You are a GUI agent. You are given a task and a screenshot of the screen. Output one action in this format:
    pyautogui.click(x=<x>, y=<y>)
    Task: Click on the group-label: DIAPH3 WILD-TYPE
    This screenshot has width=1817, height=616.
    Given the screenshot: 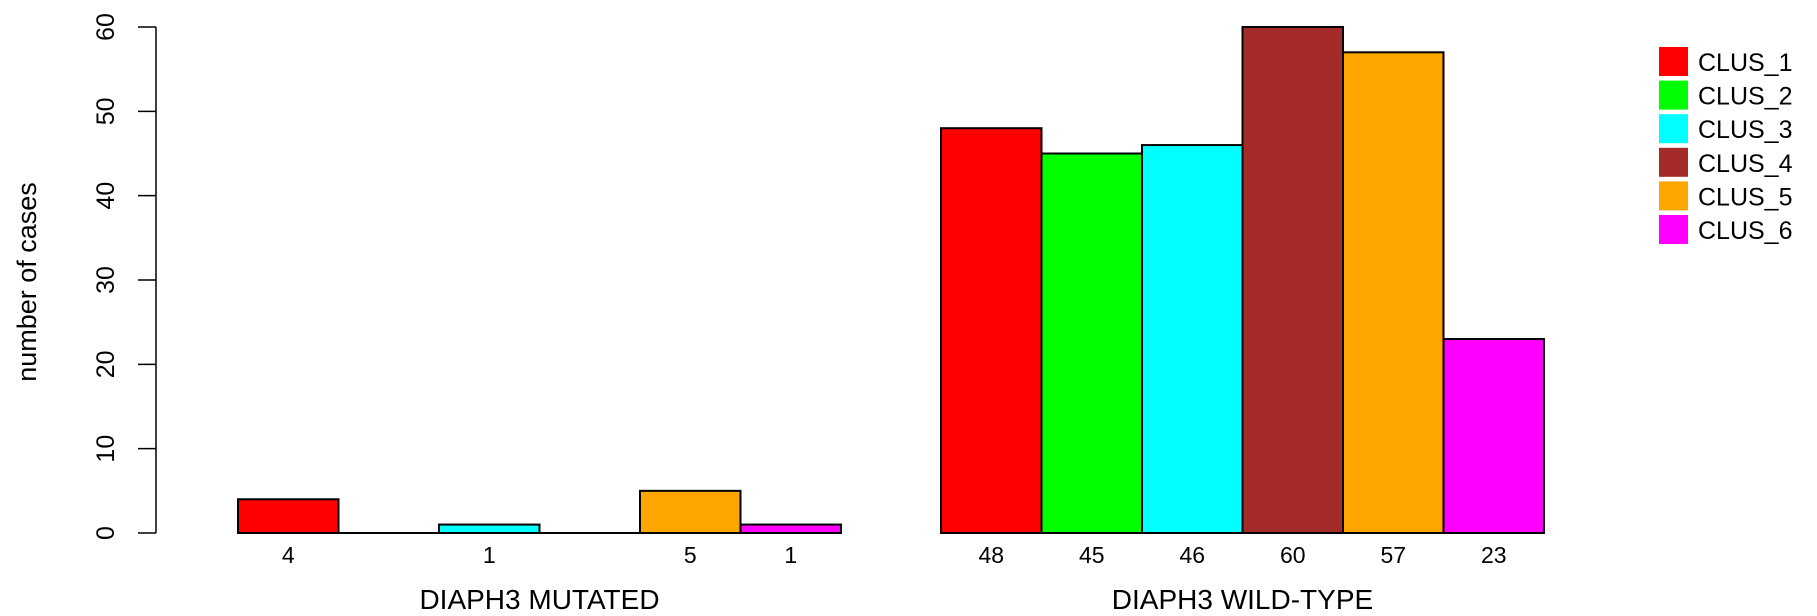 What is the action you would take?
    pyautogui.click(x=1242, y=599)
    